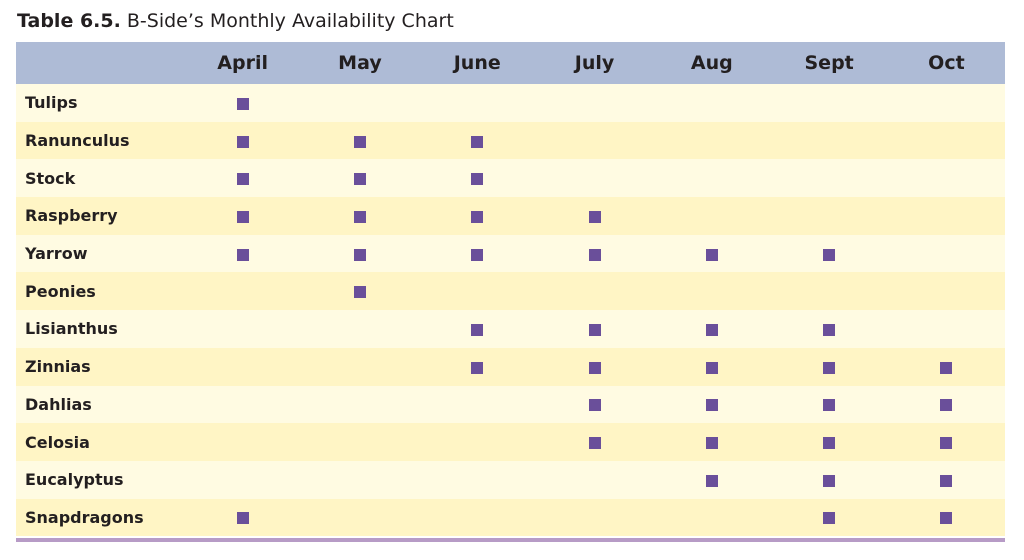 Image resolution: width=1024 pixels, height=560 pixels. Describe the element at coordinates (50, 178) in the screenshot. I see `flower-name: Stock` at that location.